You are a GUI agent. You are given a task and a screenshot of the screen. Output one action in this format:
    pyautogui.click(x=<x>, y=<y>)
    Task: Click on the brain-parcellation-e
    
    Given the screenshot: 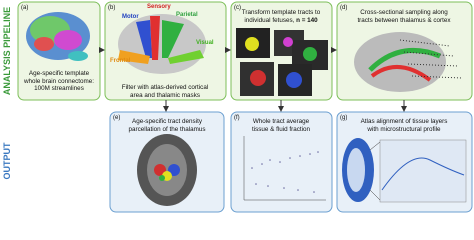 What is the action you would take?
    pyautogui.click(x=167, y=170)
    